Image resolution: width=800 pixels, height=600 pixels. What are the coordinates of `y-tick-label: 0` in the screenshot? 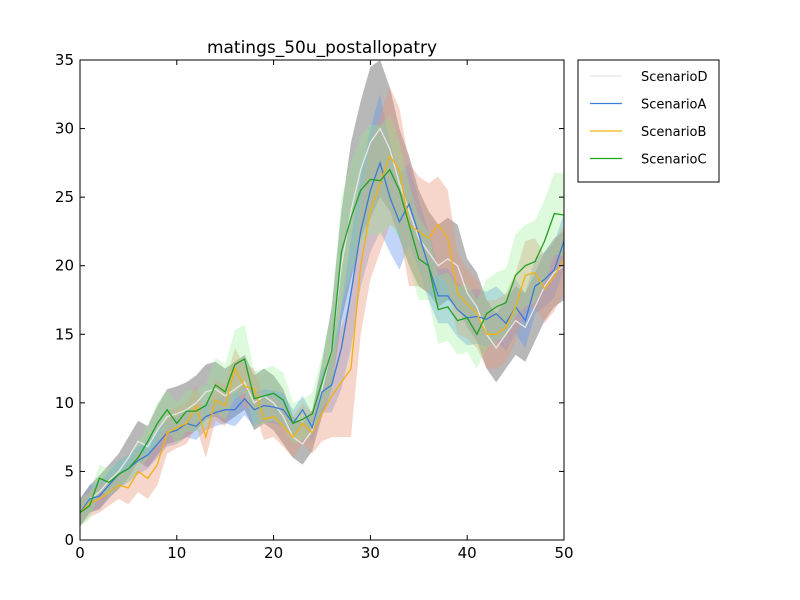 It's located at (69, 540).